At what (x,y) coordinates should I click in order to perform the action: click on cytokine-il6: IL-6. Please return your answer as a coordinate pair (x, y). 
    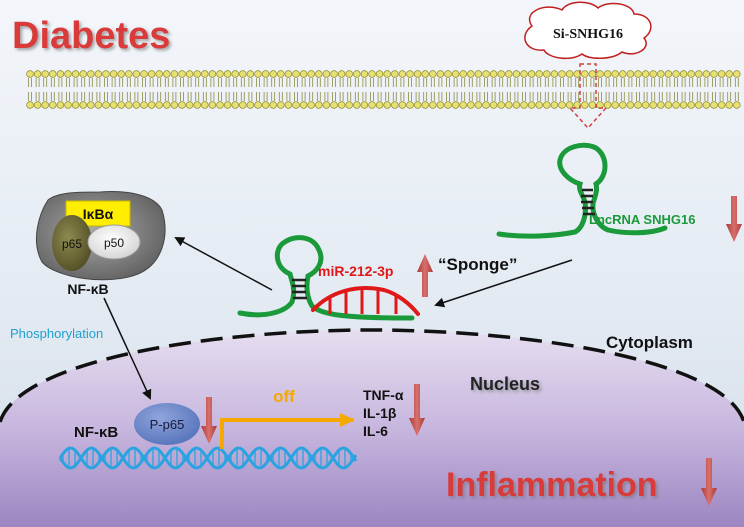
    Looking at the image, I should click on (375, 431).